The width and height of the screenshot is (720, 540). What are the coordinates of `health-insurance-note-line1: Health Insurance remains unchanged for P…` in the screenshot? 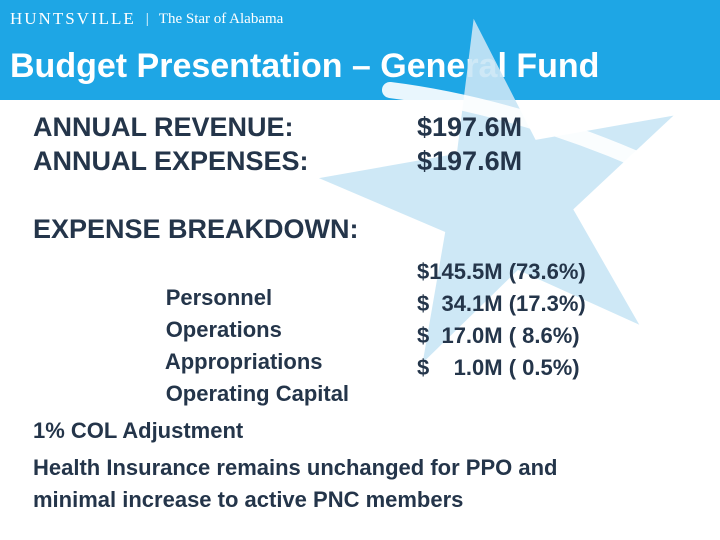 It's located at (295, 467).